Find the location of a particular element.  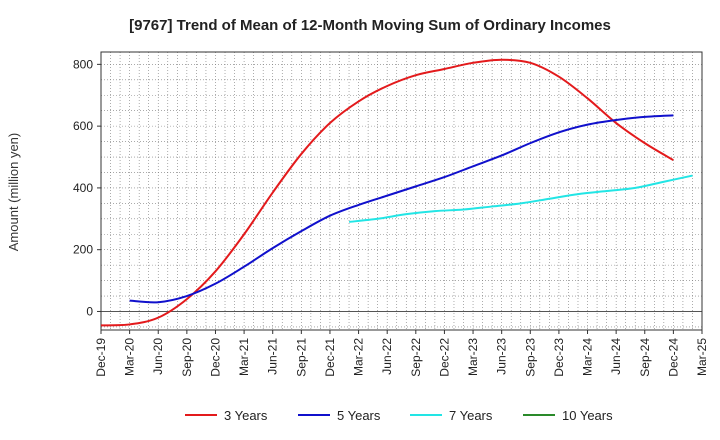

x-tick-label: Mar-22 is located at coordinates (359, 357).